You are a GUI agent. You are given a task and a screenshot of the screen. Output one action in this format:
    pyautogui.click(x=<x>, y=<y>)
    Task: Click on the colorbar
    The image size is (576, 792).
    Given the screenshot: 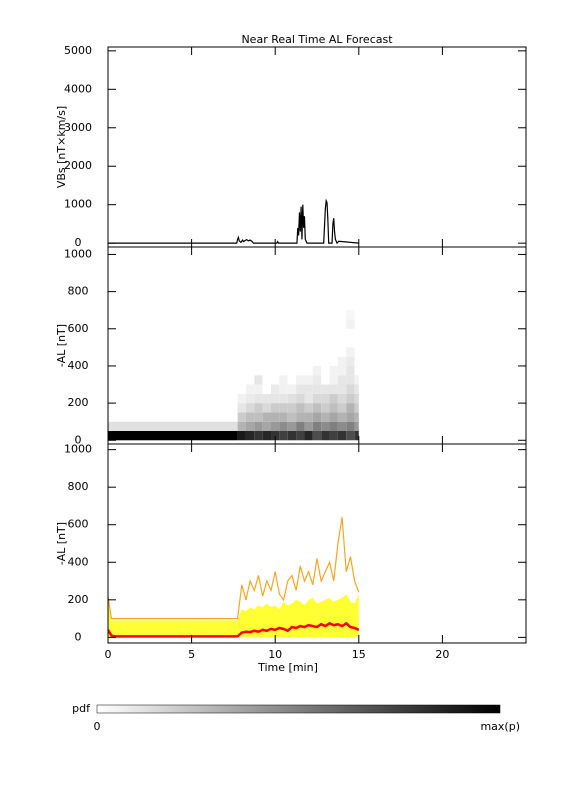 What is the action you would take?
    pyautogui.click(x=298, y=709)
    